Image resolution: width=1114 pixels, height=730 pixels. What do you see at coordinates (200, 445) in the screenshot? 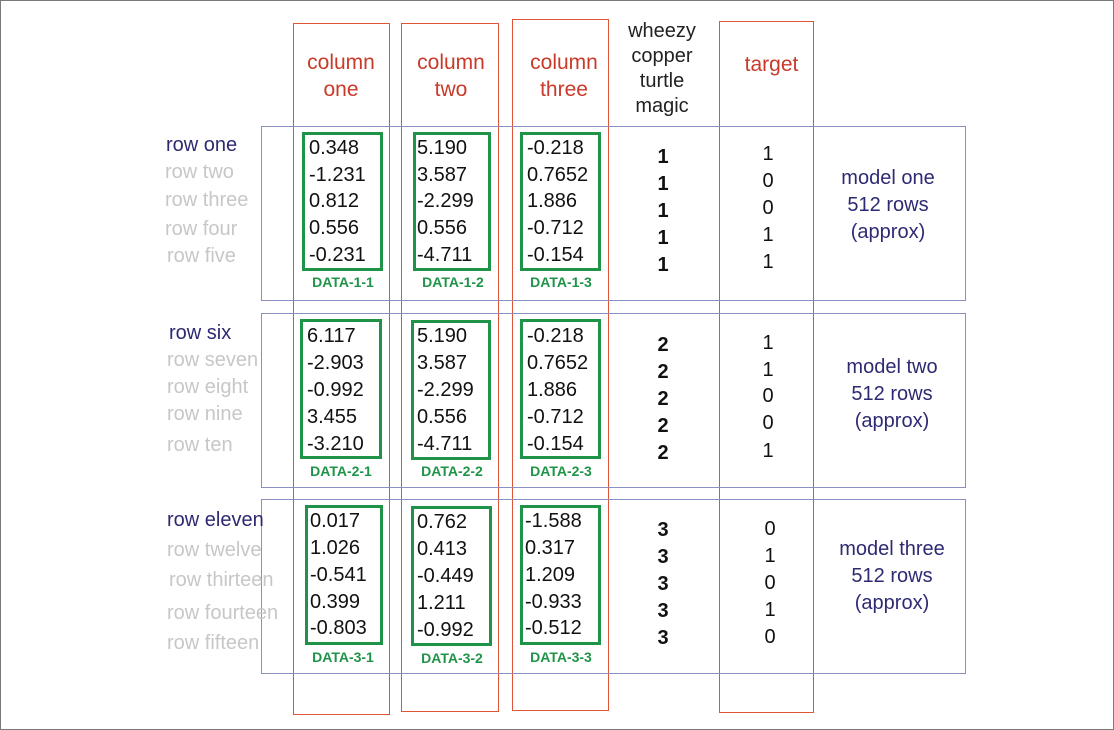
I see `row-label: row ten` at bounding box center [200, 445].